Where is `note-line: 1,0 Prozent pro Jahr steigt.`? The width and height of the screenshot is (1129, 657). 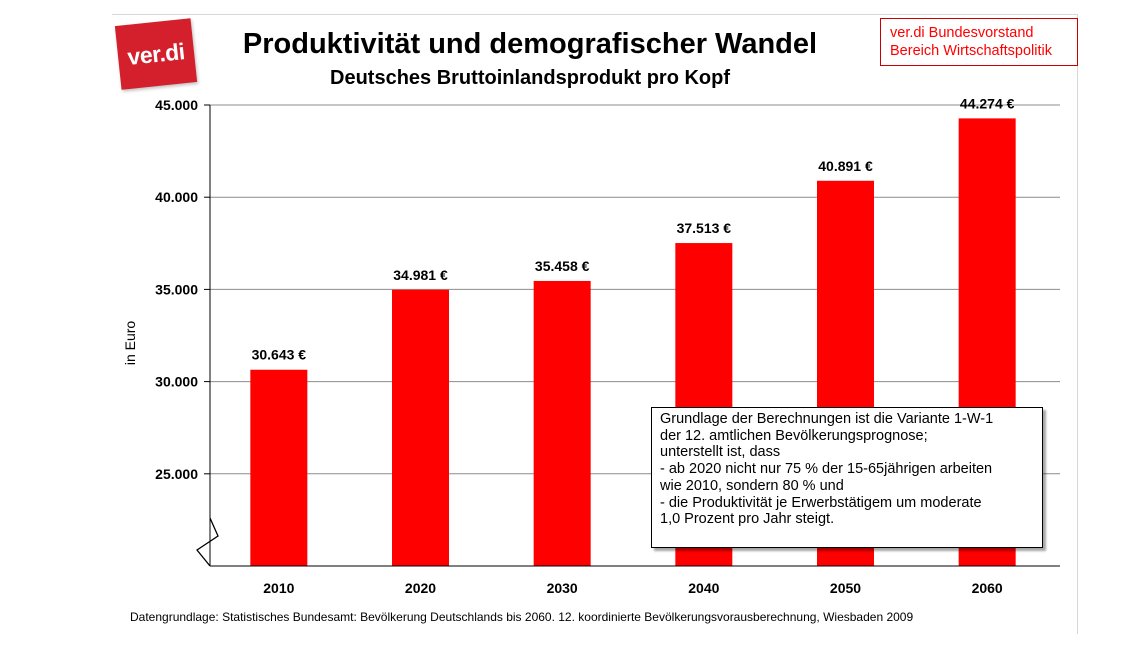
note-line: 1,0 Prozent pro Jahr steigt. is located at coordinates (747, 519).